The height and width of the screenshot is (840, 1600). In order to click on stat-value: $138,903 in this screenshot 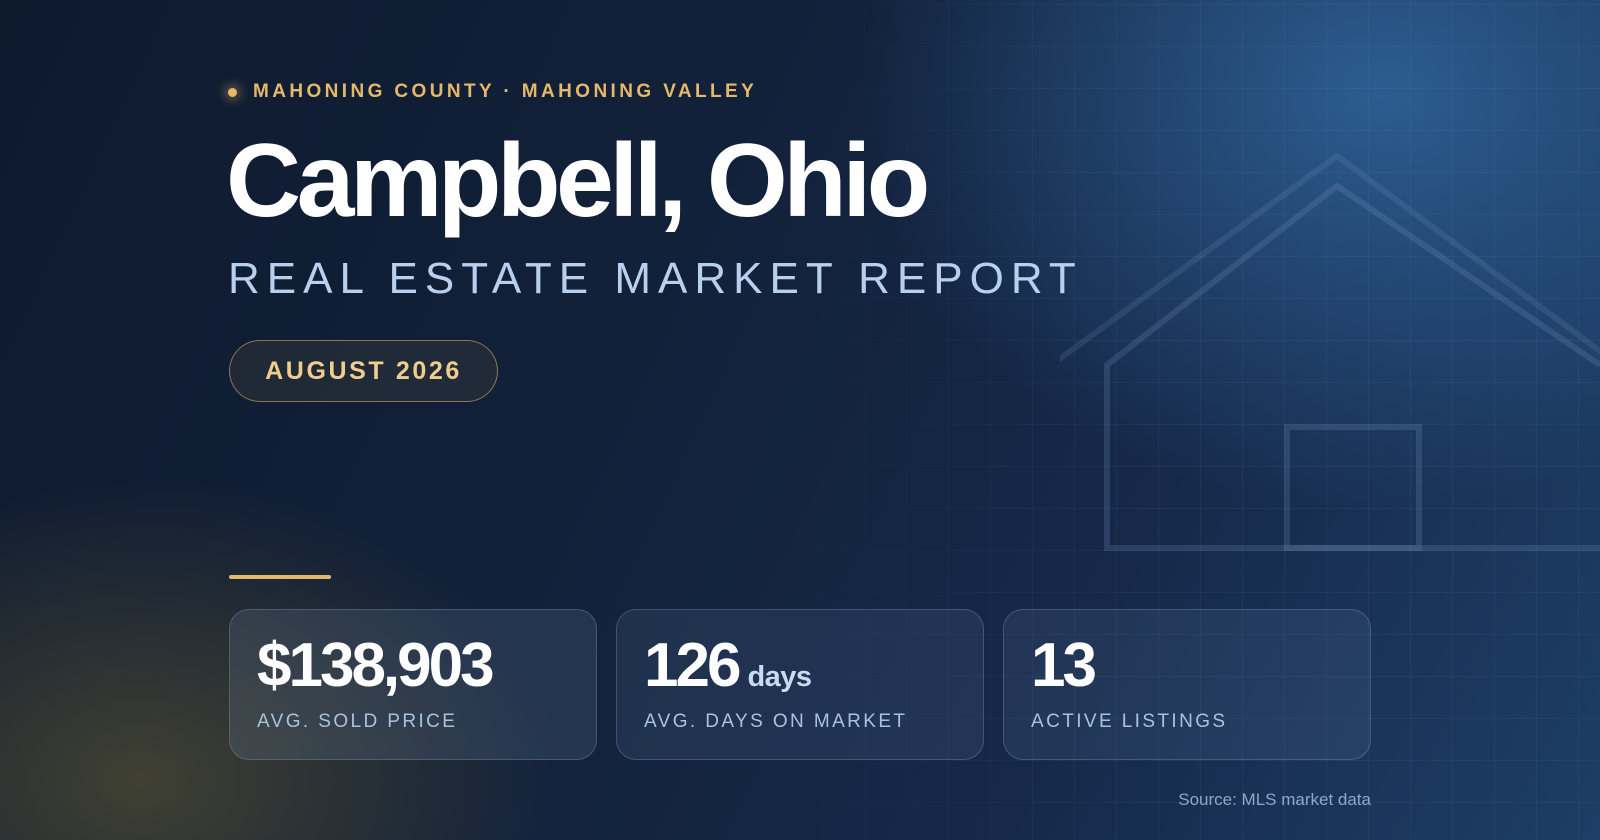, I will do `click(376, 665)`.